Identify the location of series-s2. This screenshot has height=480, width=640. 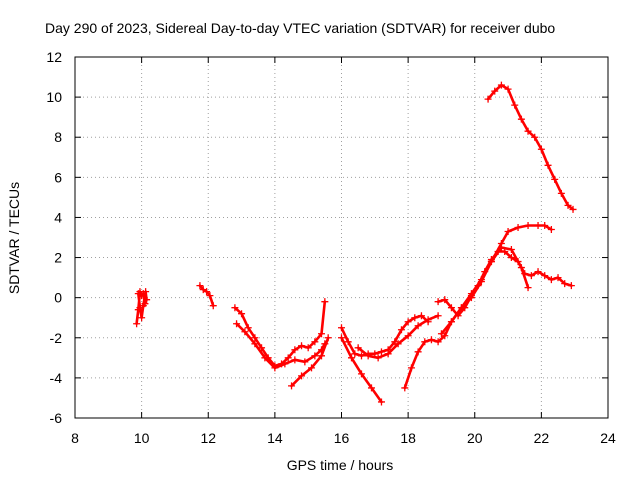
(206, 296).